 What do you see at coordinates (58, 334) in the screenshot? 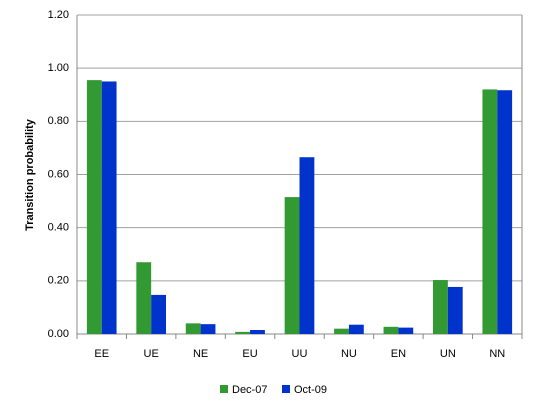
I see `y-tick-label: 0.00` at bounding box center [58, 334].